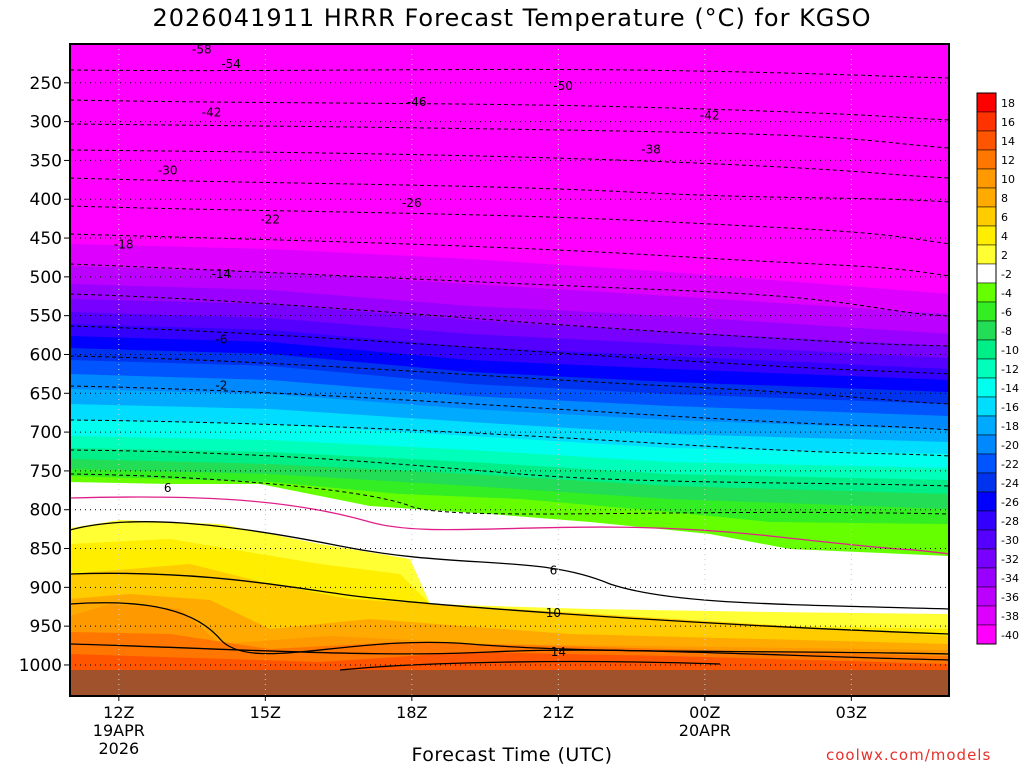 This screenshot has width=1024, height=768. I want to click on colorbar-label: -26, so click(1010, 502).